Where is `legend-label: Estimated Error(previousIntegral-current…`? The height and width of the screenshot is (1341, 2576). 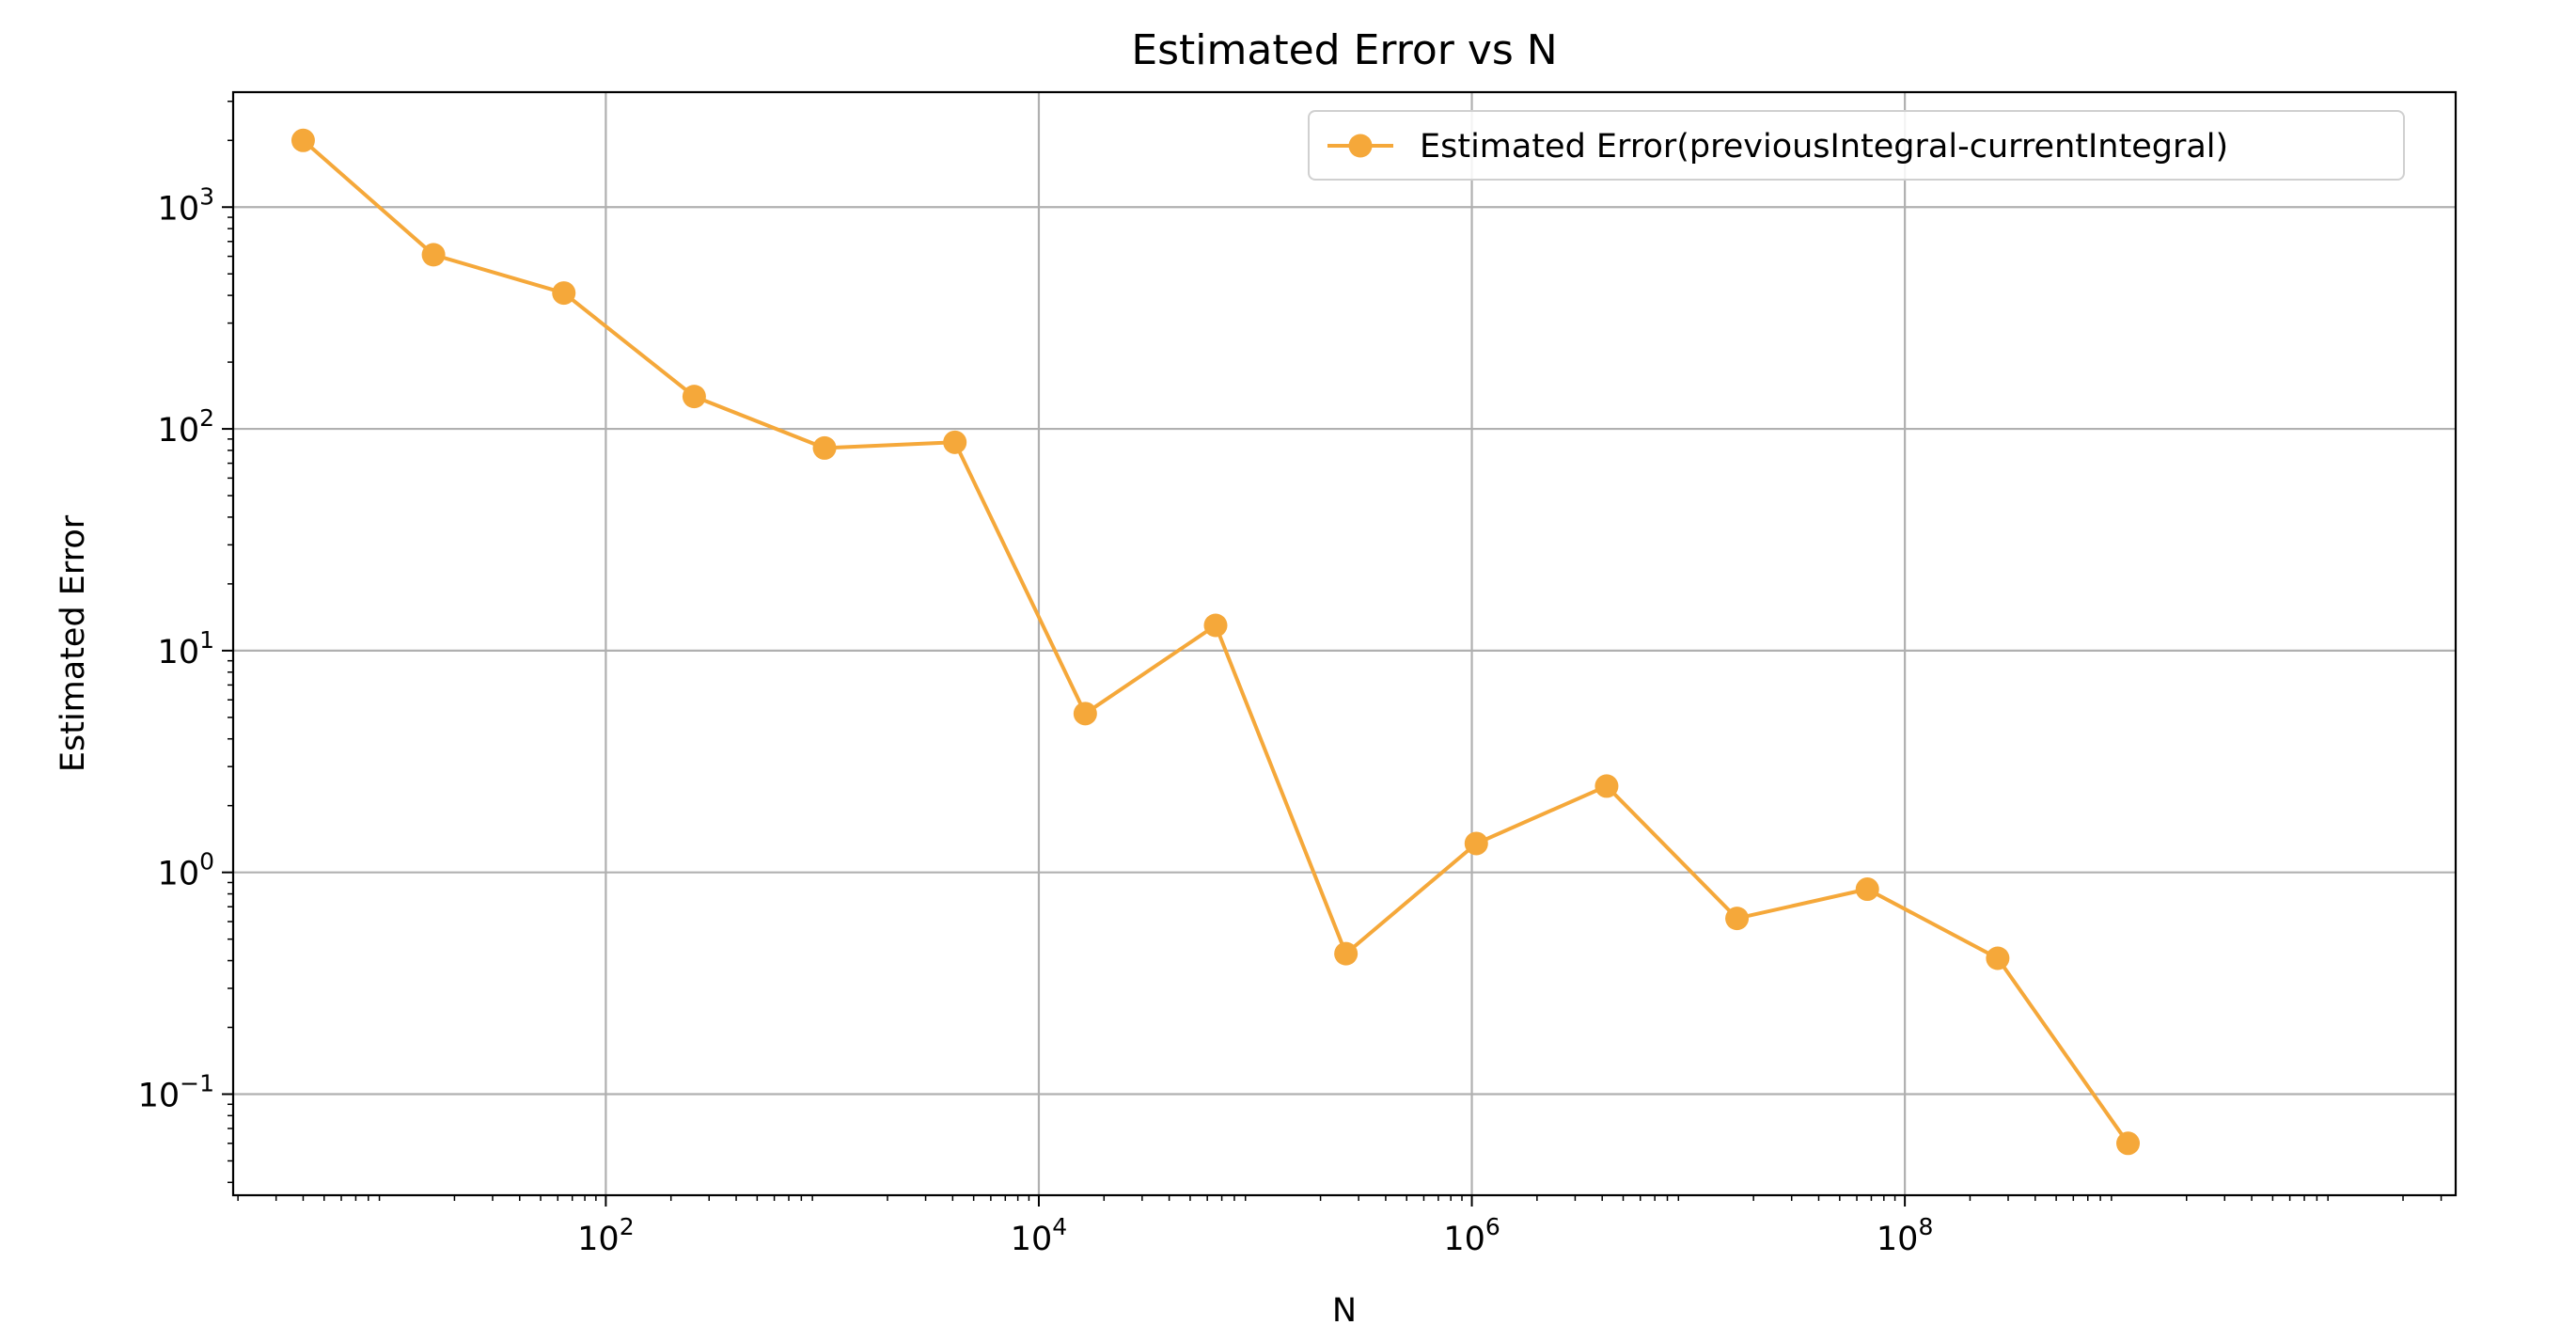
legend-label: Estimated Error(previousIntegral-current… is located at coordinates (1824, 147).